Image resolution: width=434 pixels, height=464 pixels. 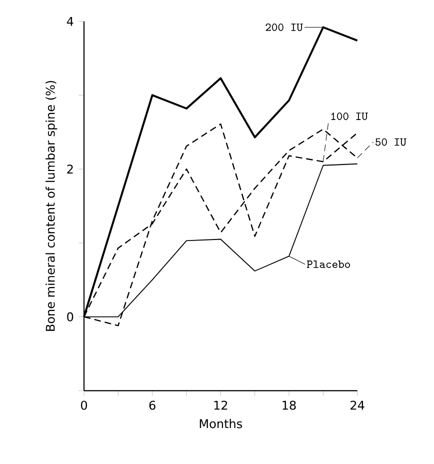 I want to click on y-tick-label: 2, so click(x=70, y=169).